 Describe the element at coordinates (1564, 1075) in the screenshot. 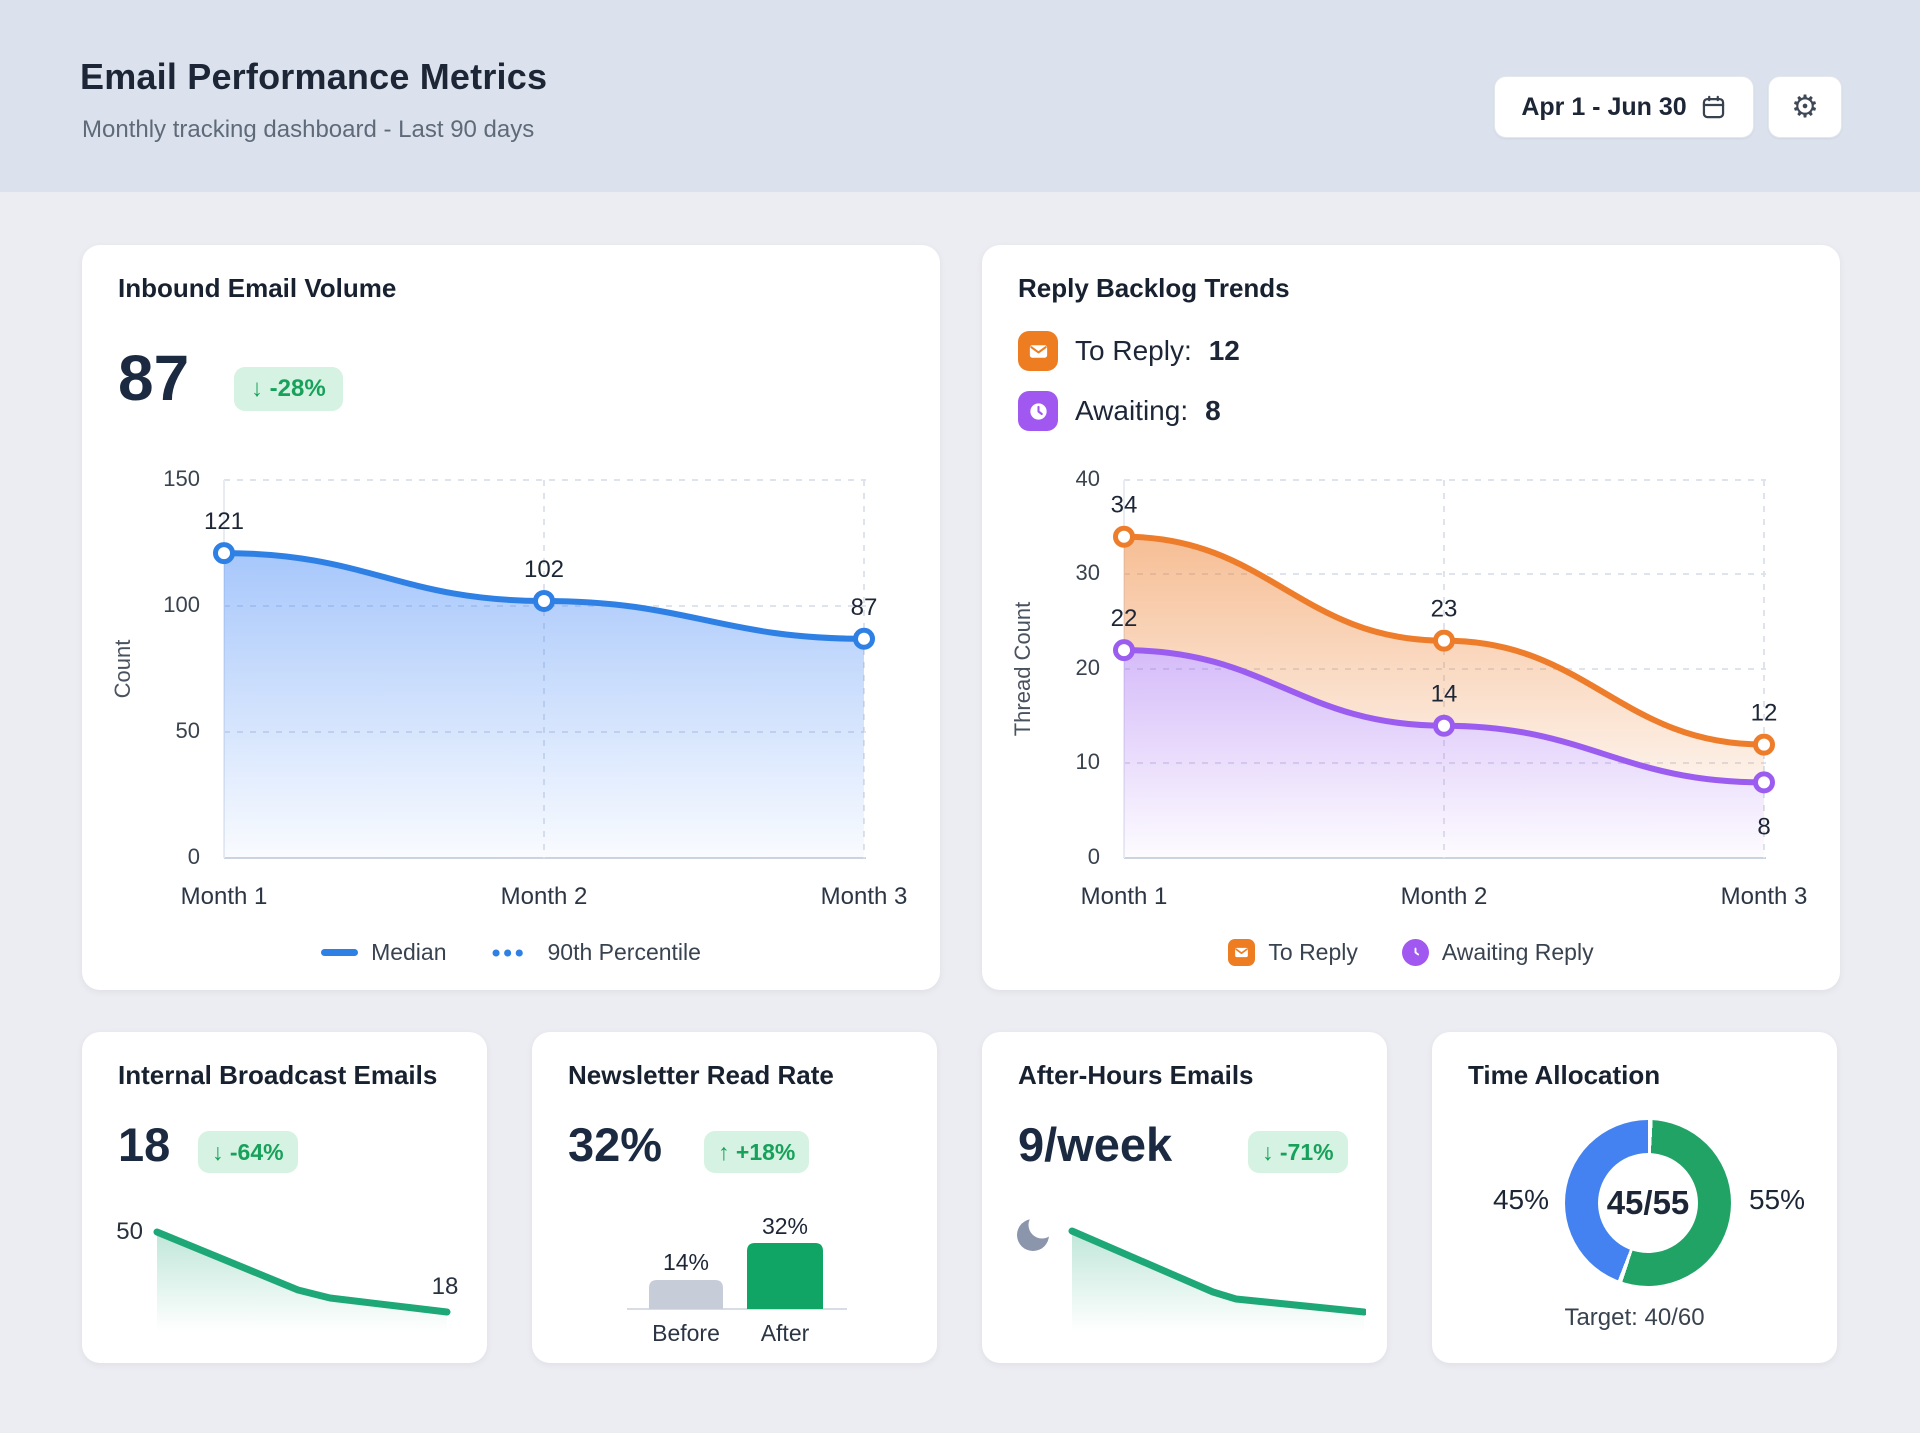

I see `card-title: Time Allocation` at that location.